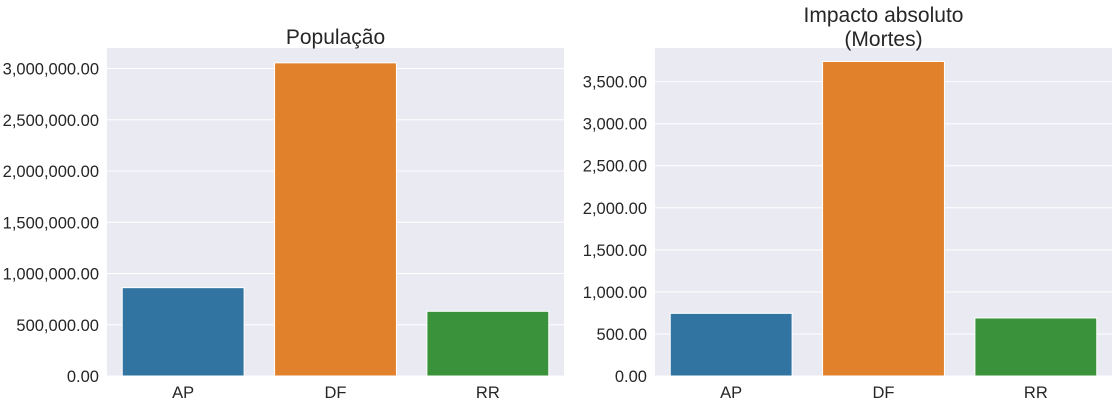 The image size is (1118, 405). I want to click on y-tick-label: 3,000.00, so click(615, 125).